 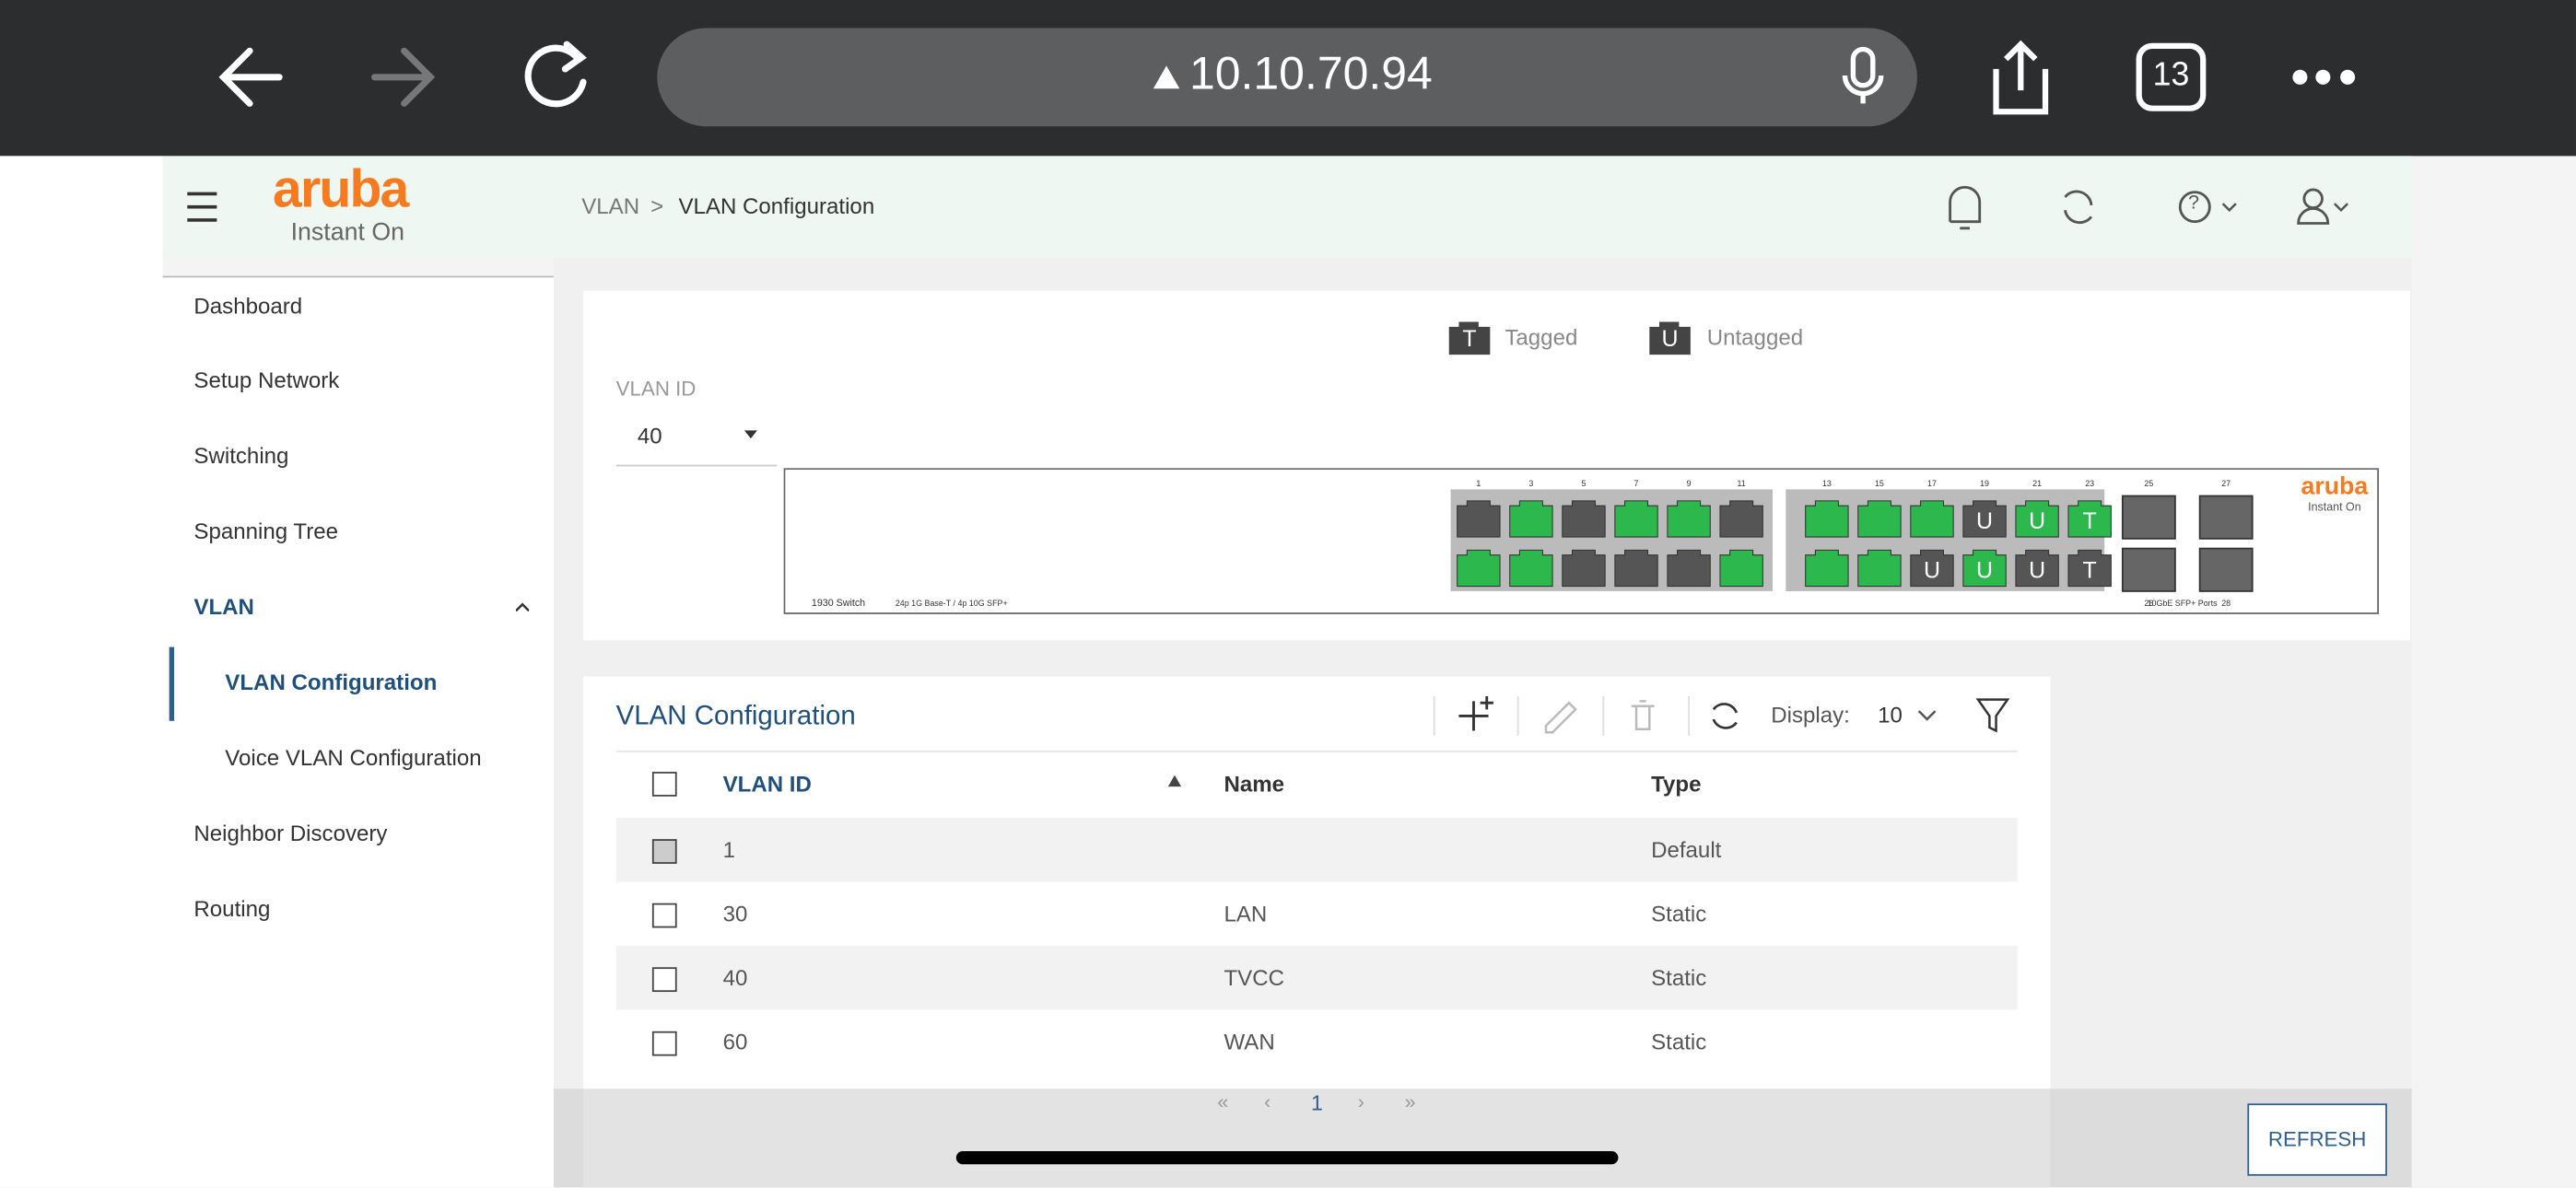 What do you see at coordinates (1810, 715) in the screenshot?
I see `display-label: Display:` at bounding box center [1810, 715].